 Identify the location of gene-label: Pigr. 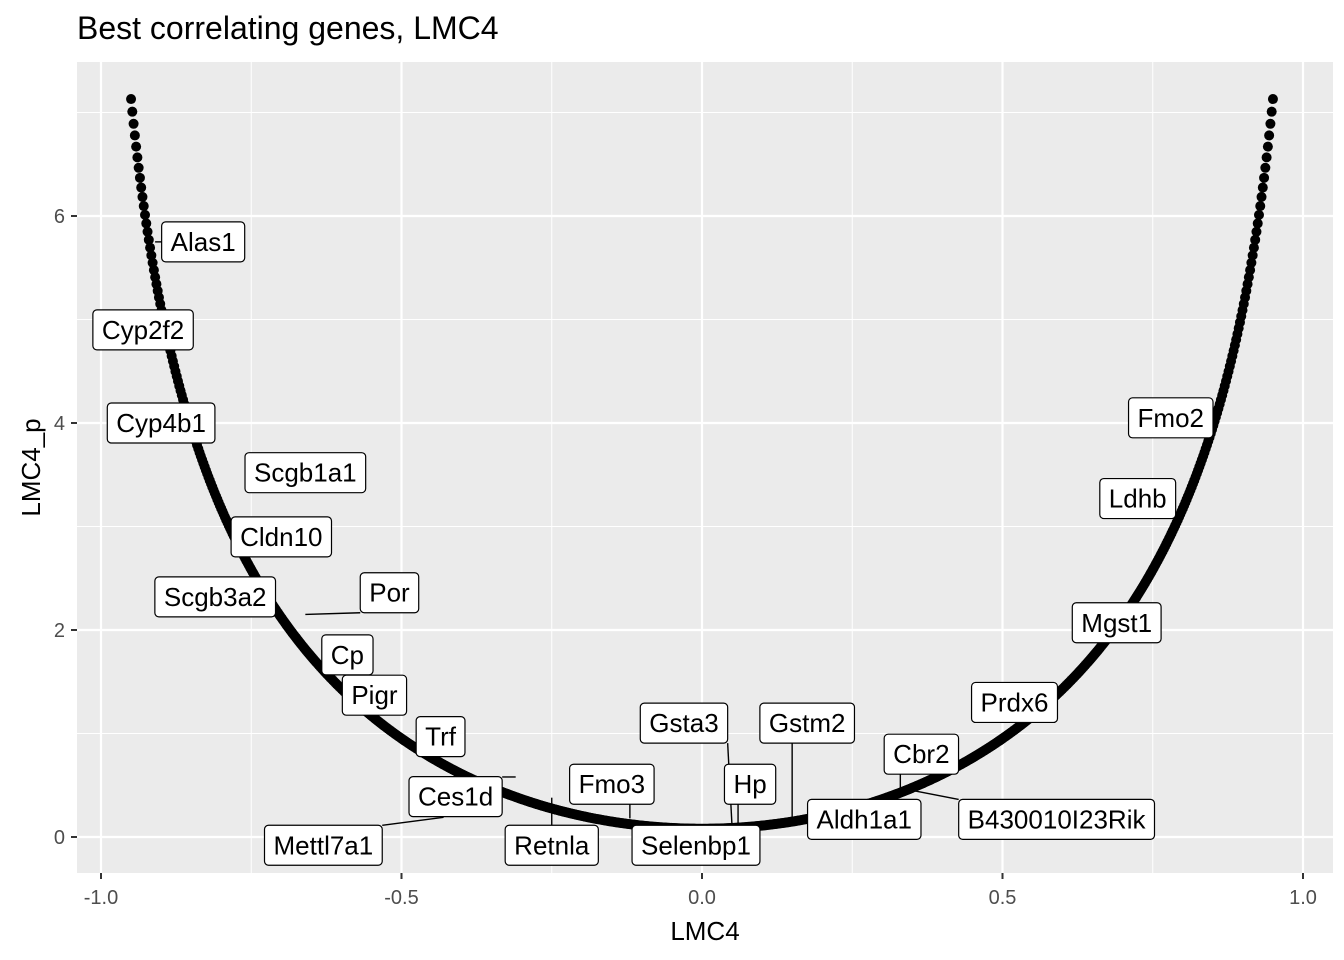
(374, 695).